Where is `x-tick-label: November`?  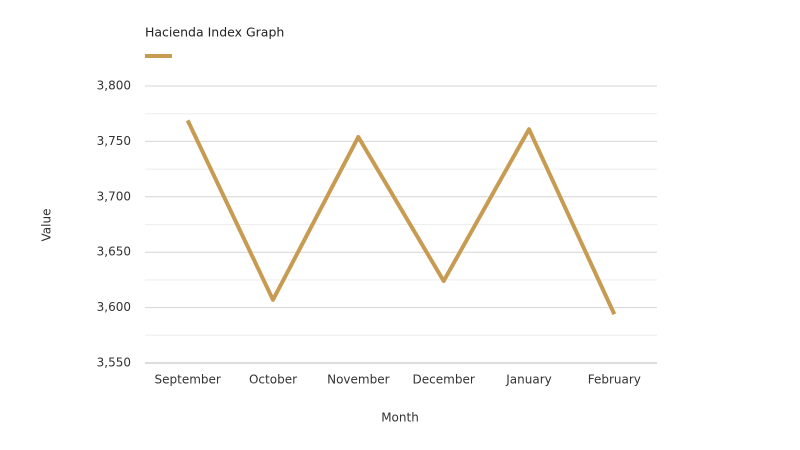 x-tick-label: November is located at coordinates (358, 380).